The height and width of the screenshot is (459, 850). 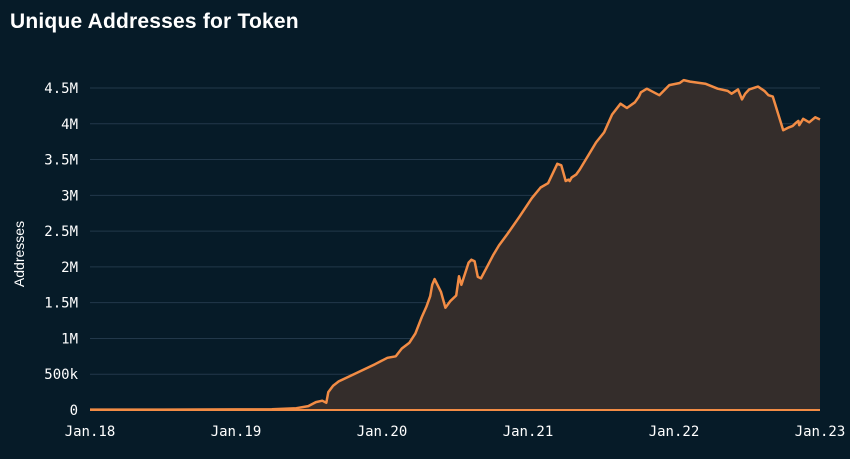 I want to click on y-tick-label: 1M, so click(x=69, y=339).